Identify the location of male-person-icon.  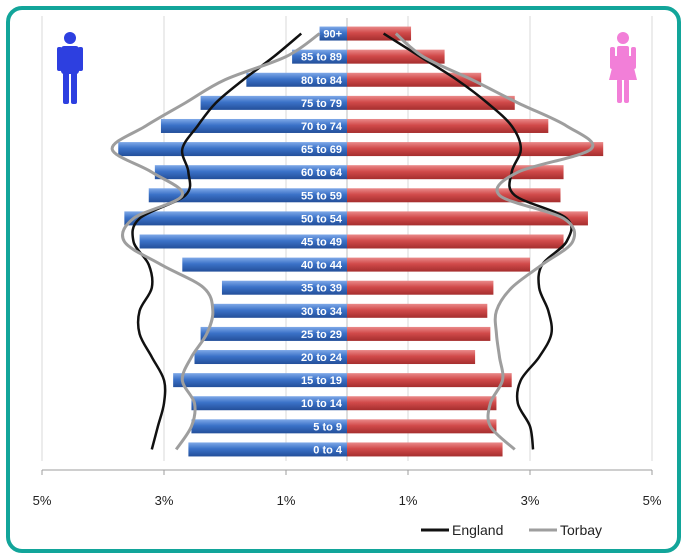
(70, 68).